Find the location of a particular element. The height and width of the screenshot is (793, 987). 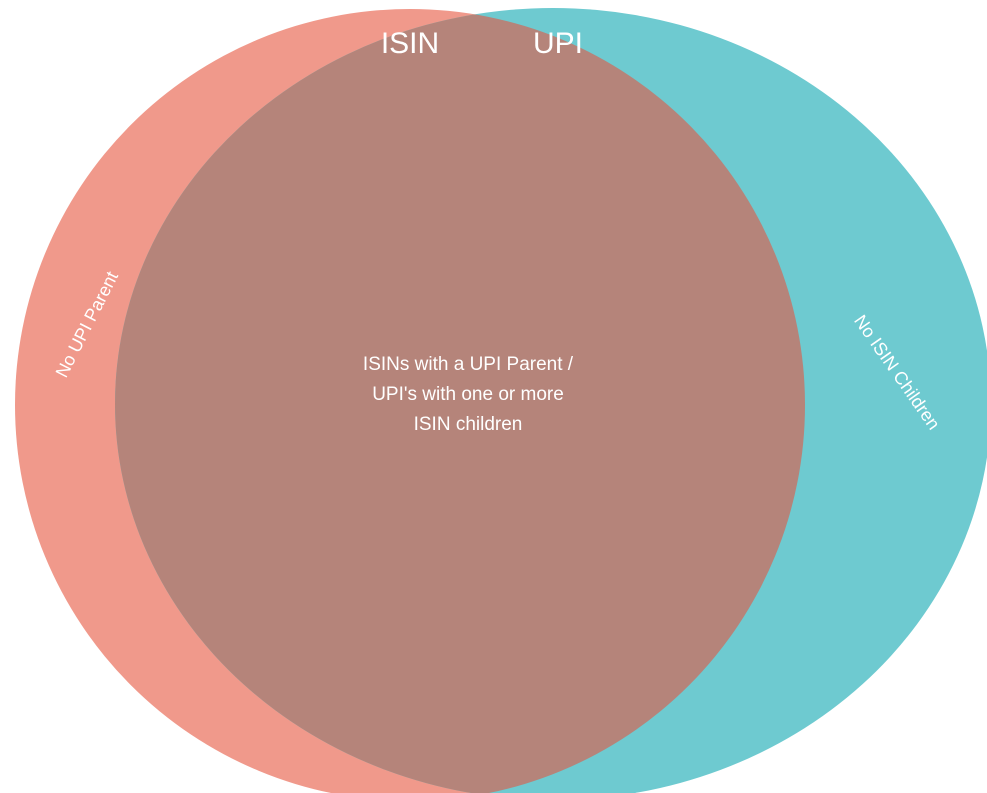

intersection-label: UPI's with one or more is located at coordinates (468, 394).